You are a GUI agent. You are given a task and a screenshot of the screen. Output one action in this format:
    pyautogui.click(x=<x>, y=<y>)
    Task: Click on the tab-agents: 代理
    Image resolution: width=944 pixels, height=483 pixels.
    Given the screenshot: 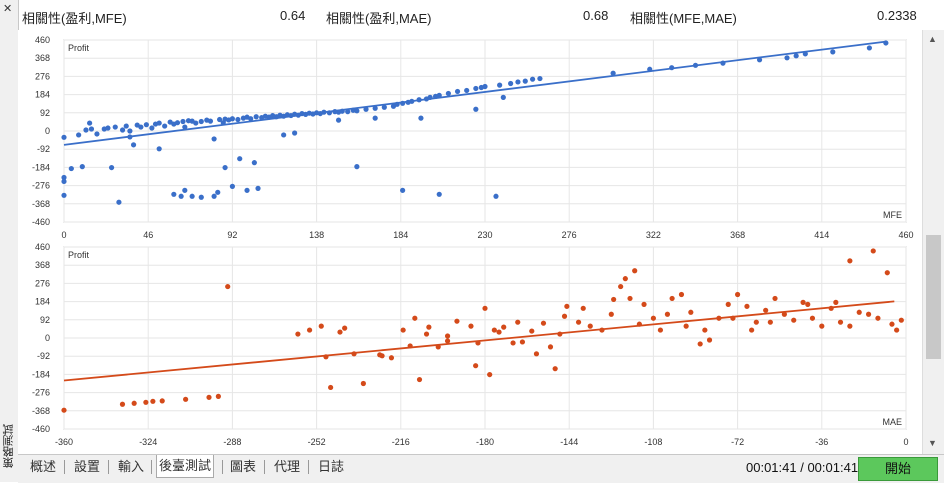 What is the action you would take?
    pyautogui.click(x=287, y=466)
    